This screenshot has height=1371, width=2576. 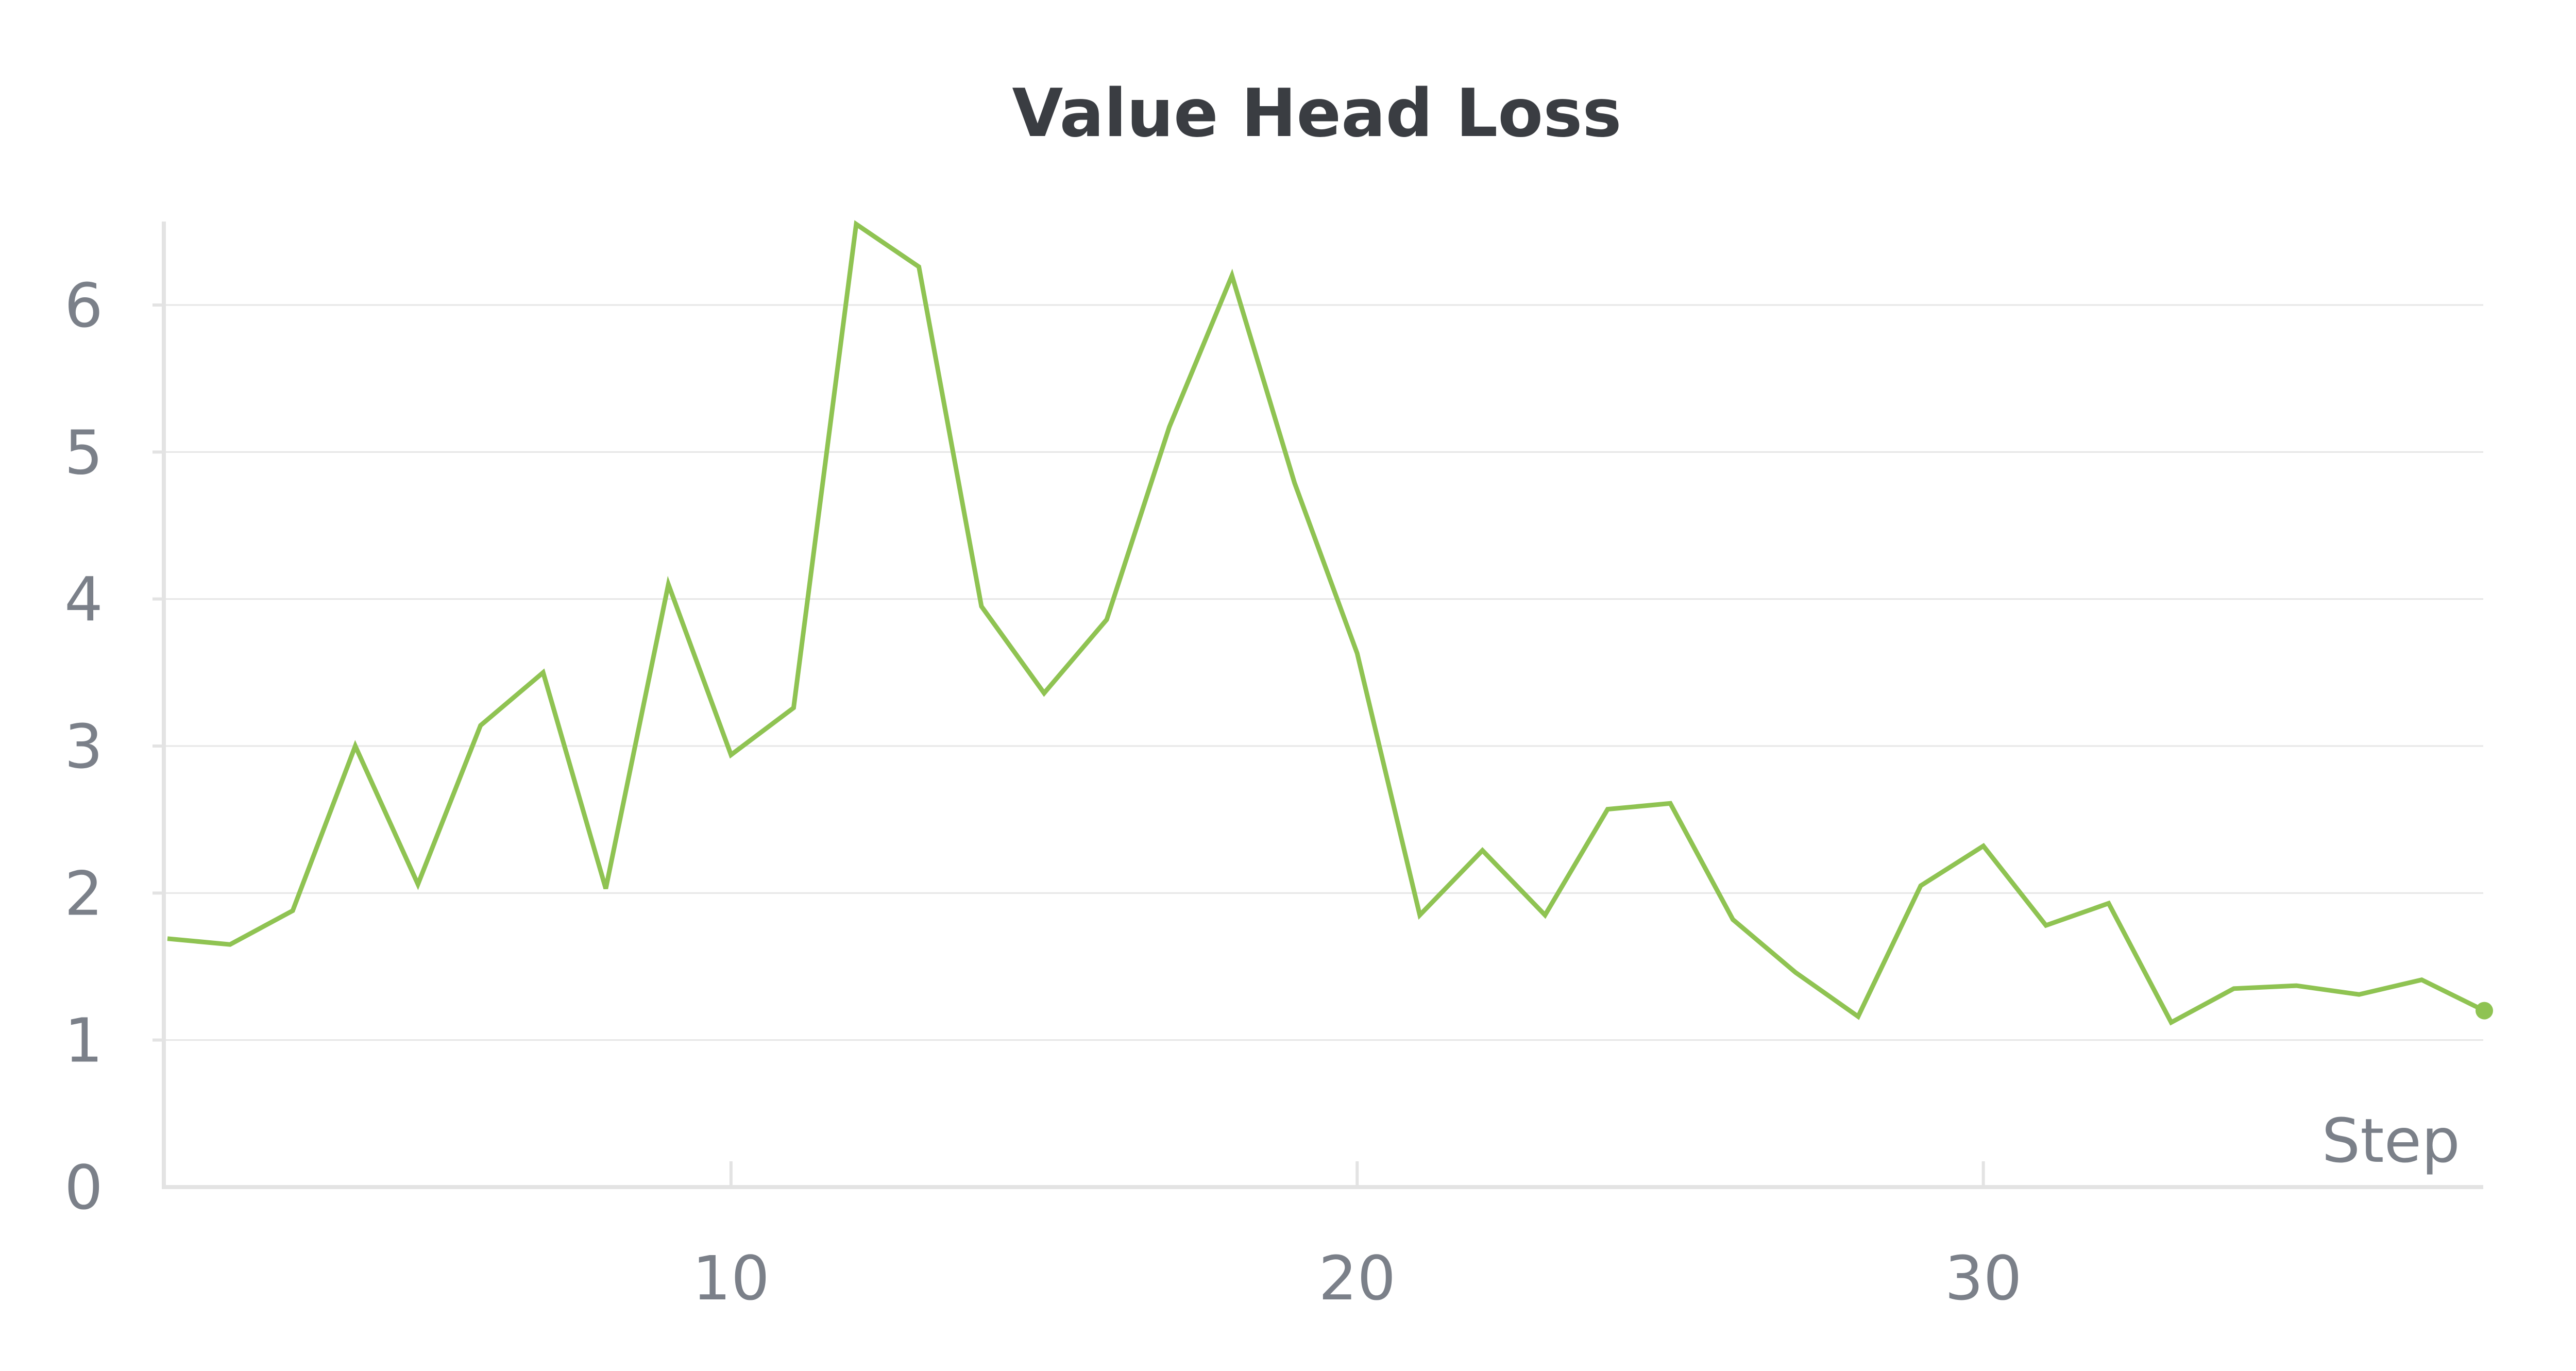 I want to click on y-tick-label-3: 3, so click(x=83, y=747).